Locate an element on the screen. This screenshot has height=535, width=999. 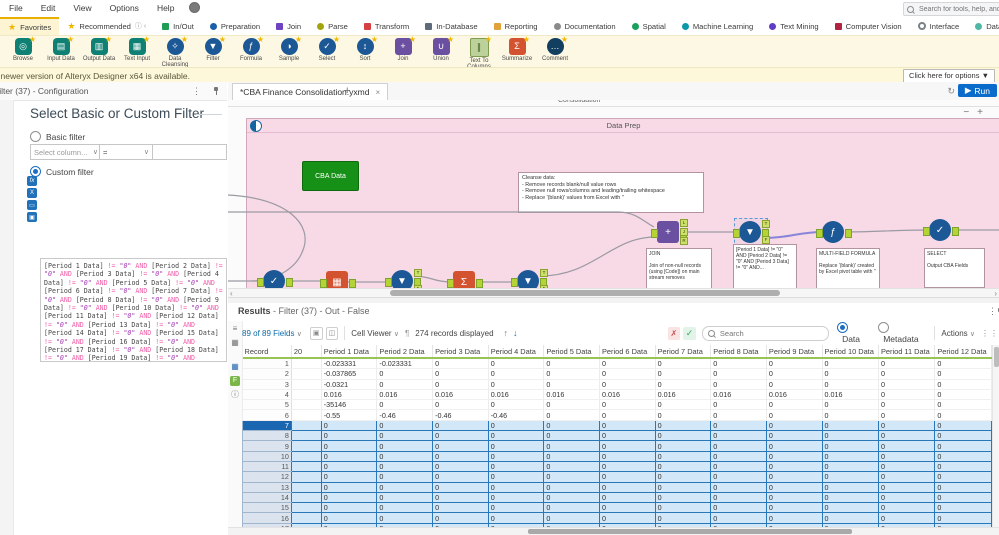
record-number: 11 is located at coordinates (267, 466).